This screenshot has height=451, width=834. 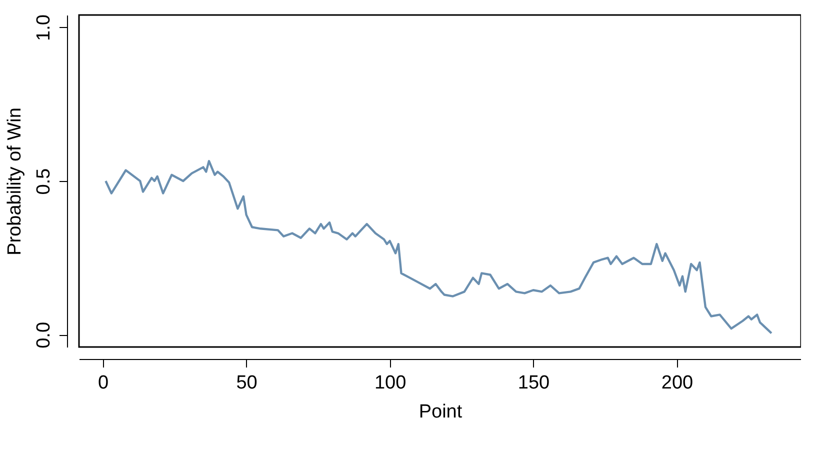 What do you see at coordinates (247, 383) in the screenshot?
I see `x-tick-label: 50` at bounding box center [247, 383].